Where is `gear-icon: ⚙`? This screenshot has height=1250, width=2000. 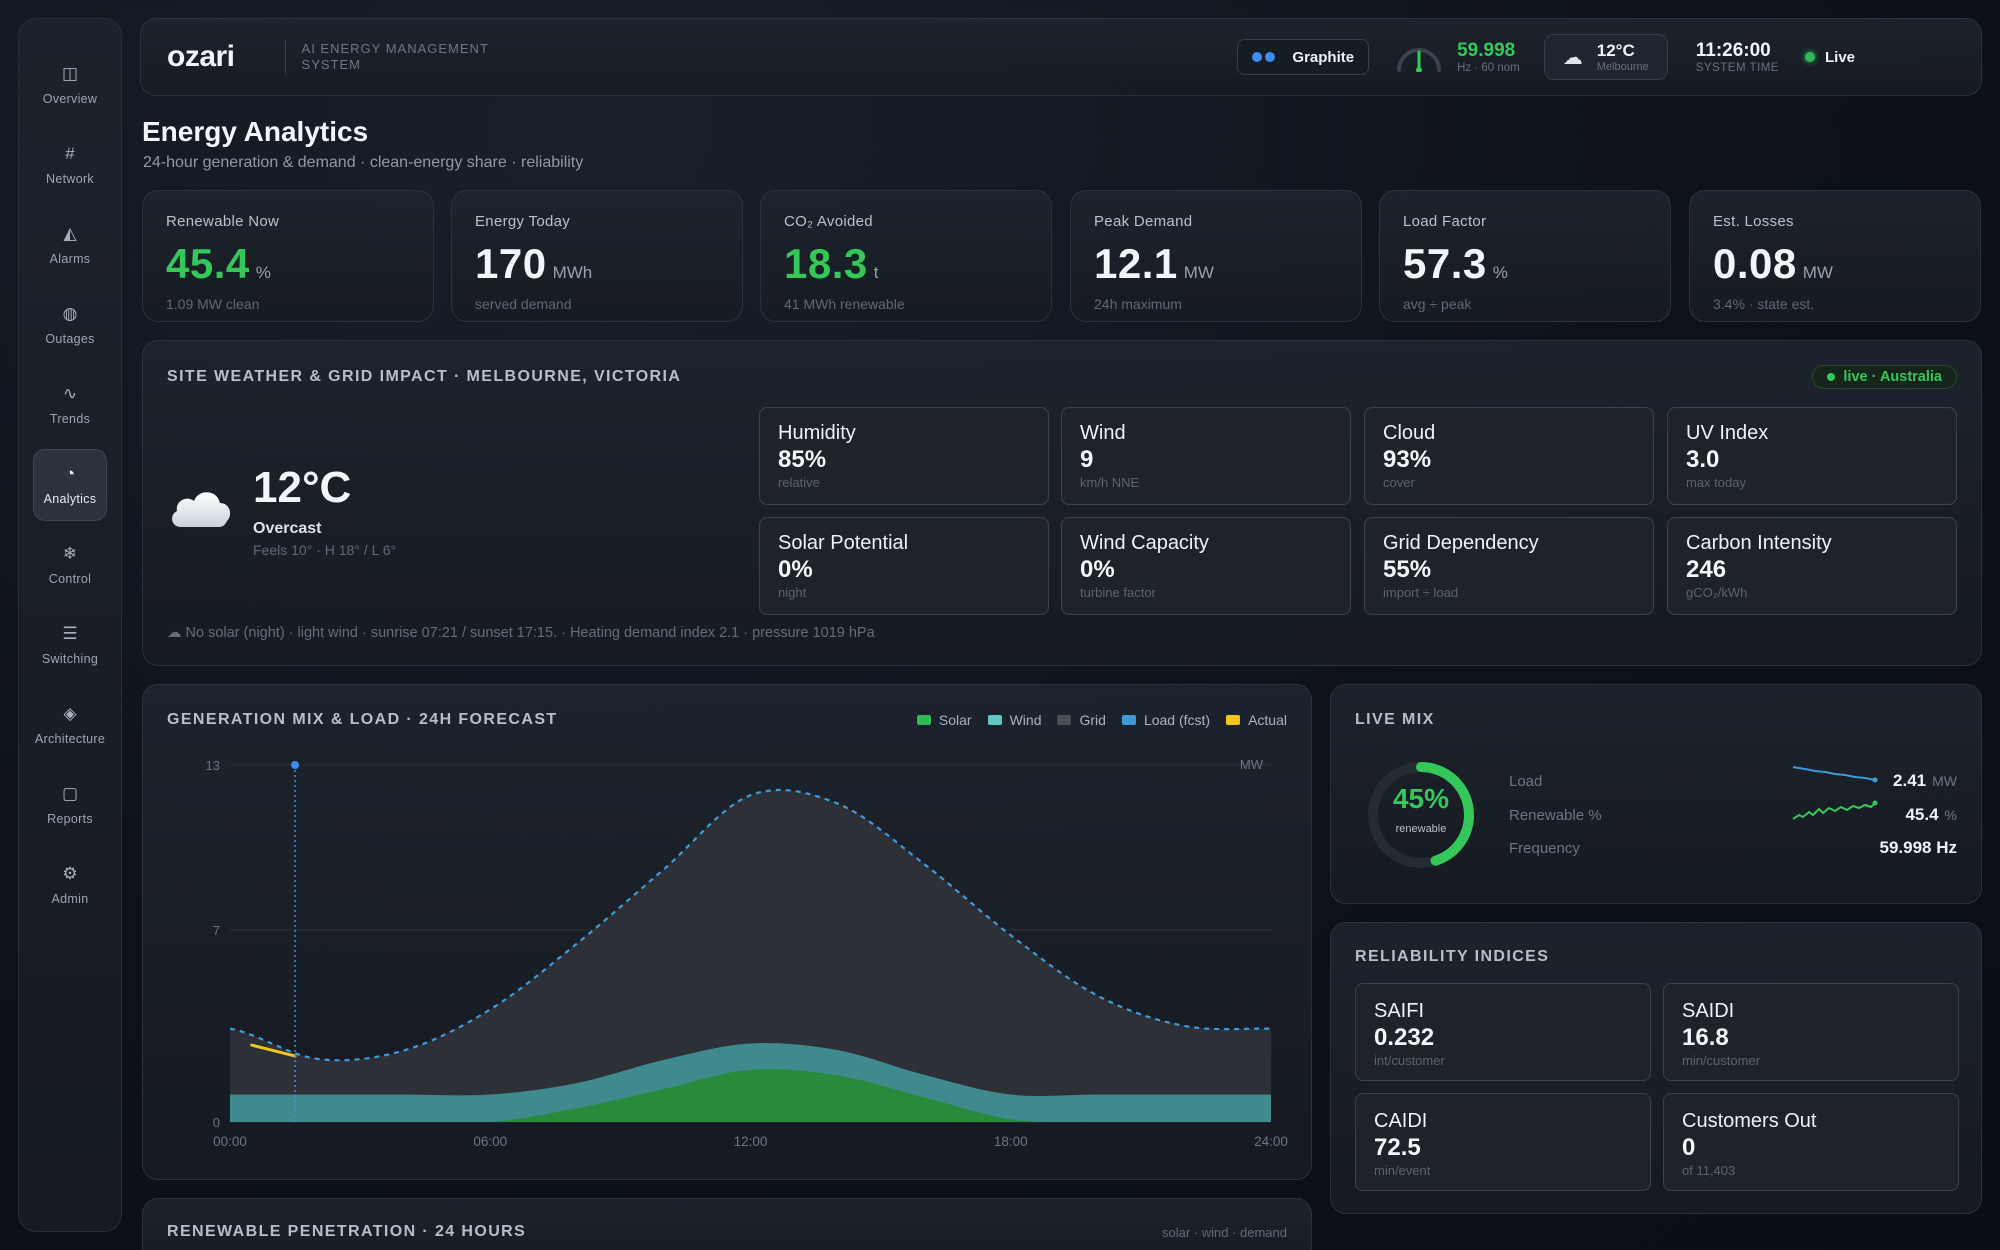
gear-icon: ⚙ is located at coordinates (70, 873).